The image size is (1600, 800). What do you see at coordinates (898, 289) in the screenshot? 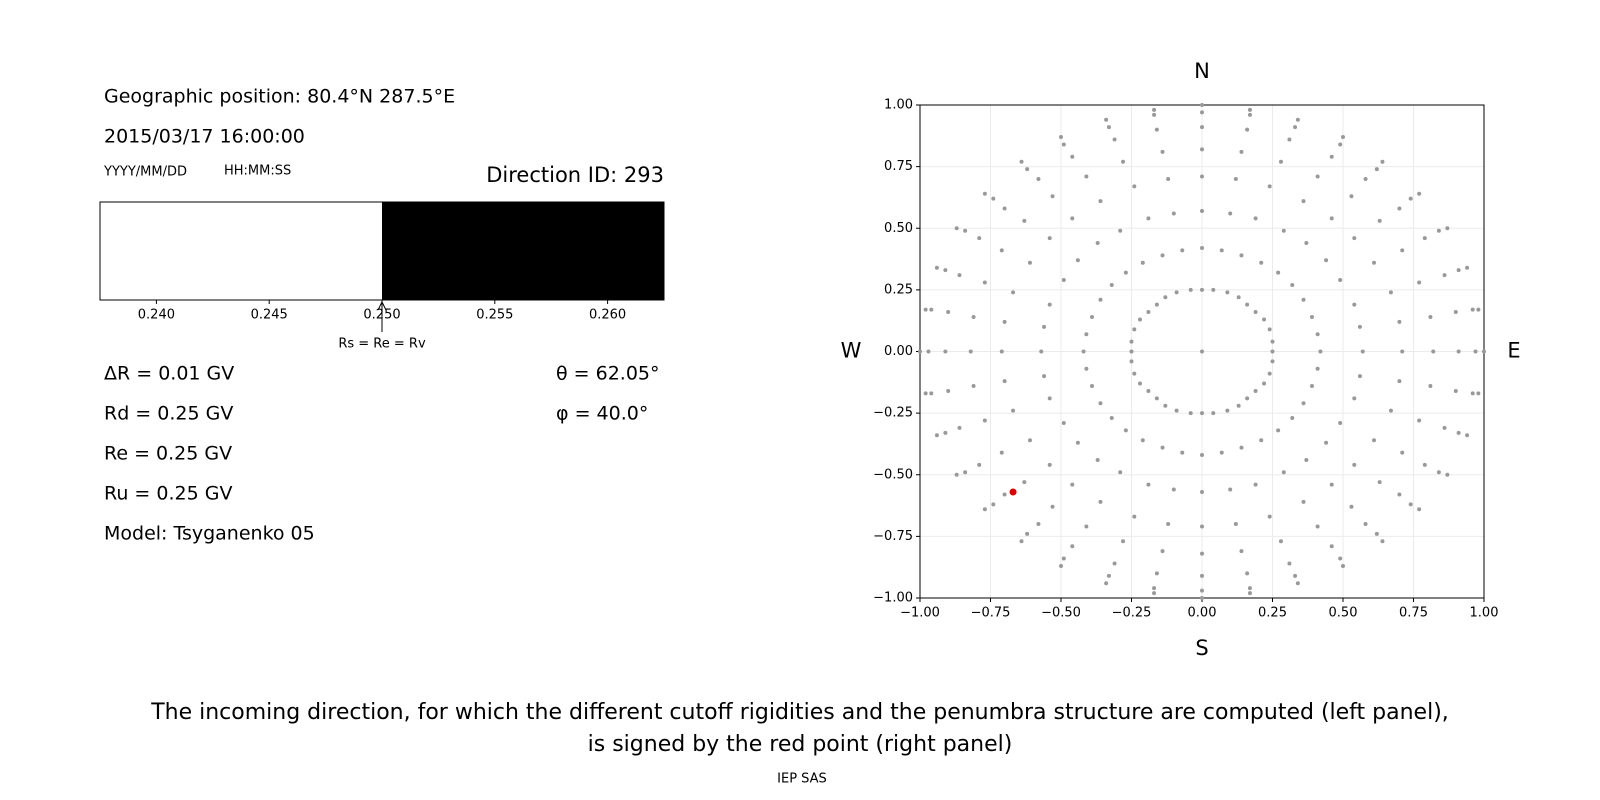
I see `y-tick-label: 0.25` at bounding box center [898, 289].